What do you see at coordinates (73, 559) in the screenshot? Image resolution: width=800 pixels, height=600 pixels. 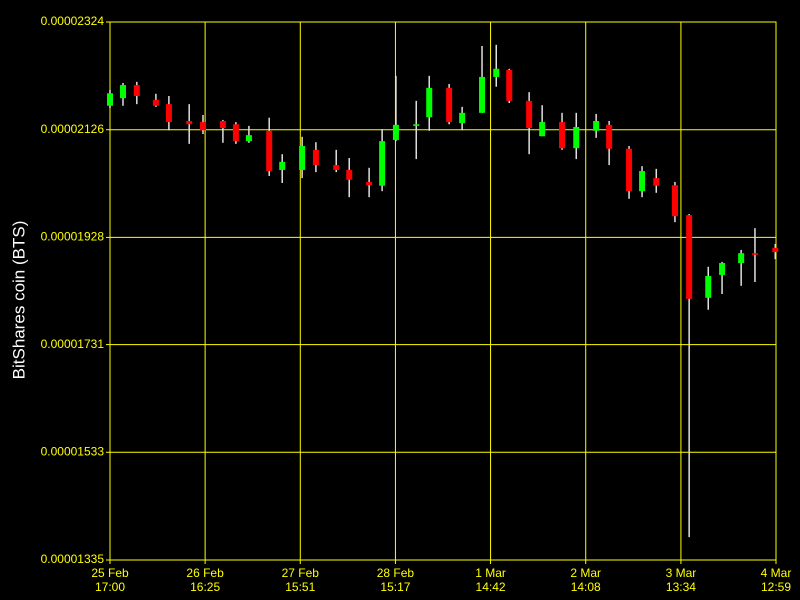 I see `y-tick-label: 0.00001335` at bounding box center [73, 559].